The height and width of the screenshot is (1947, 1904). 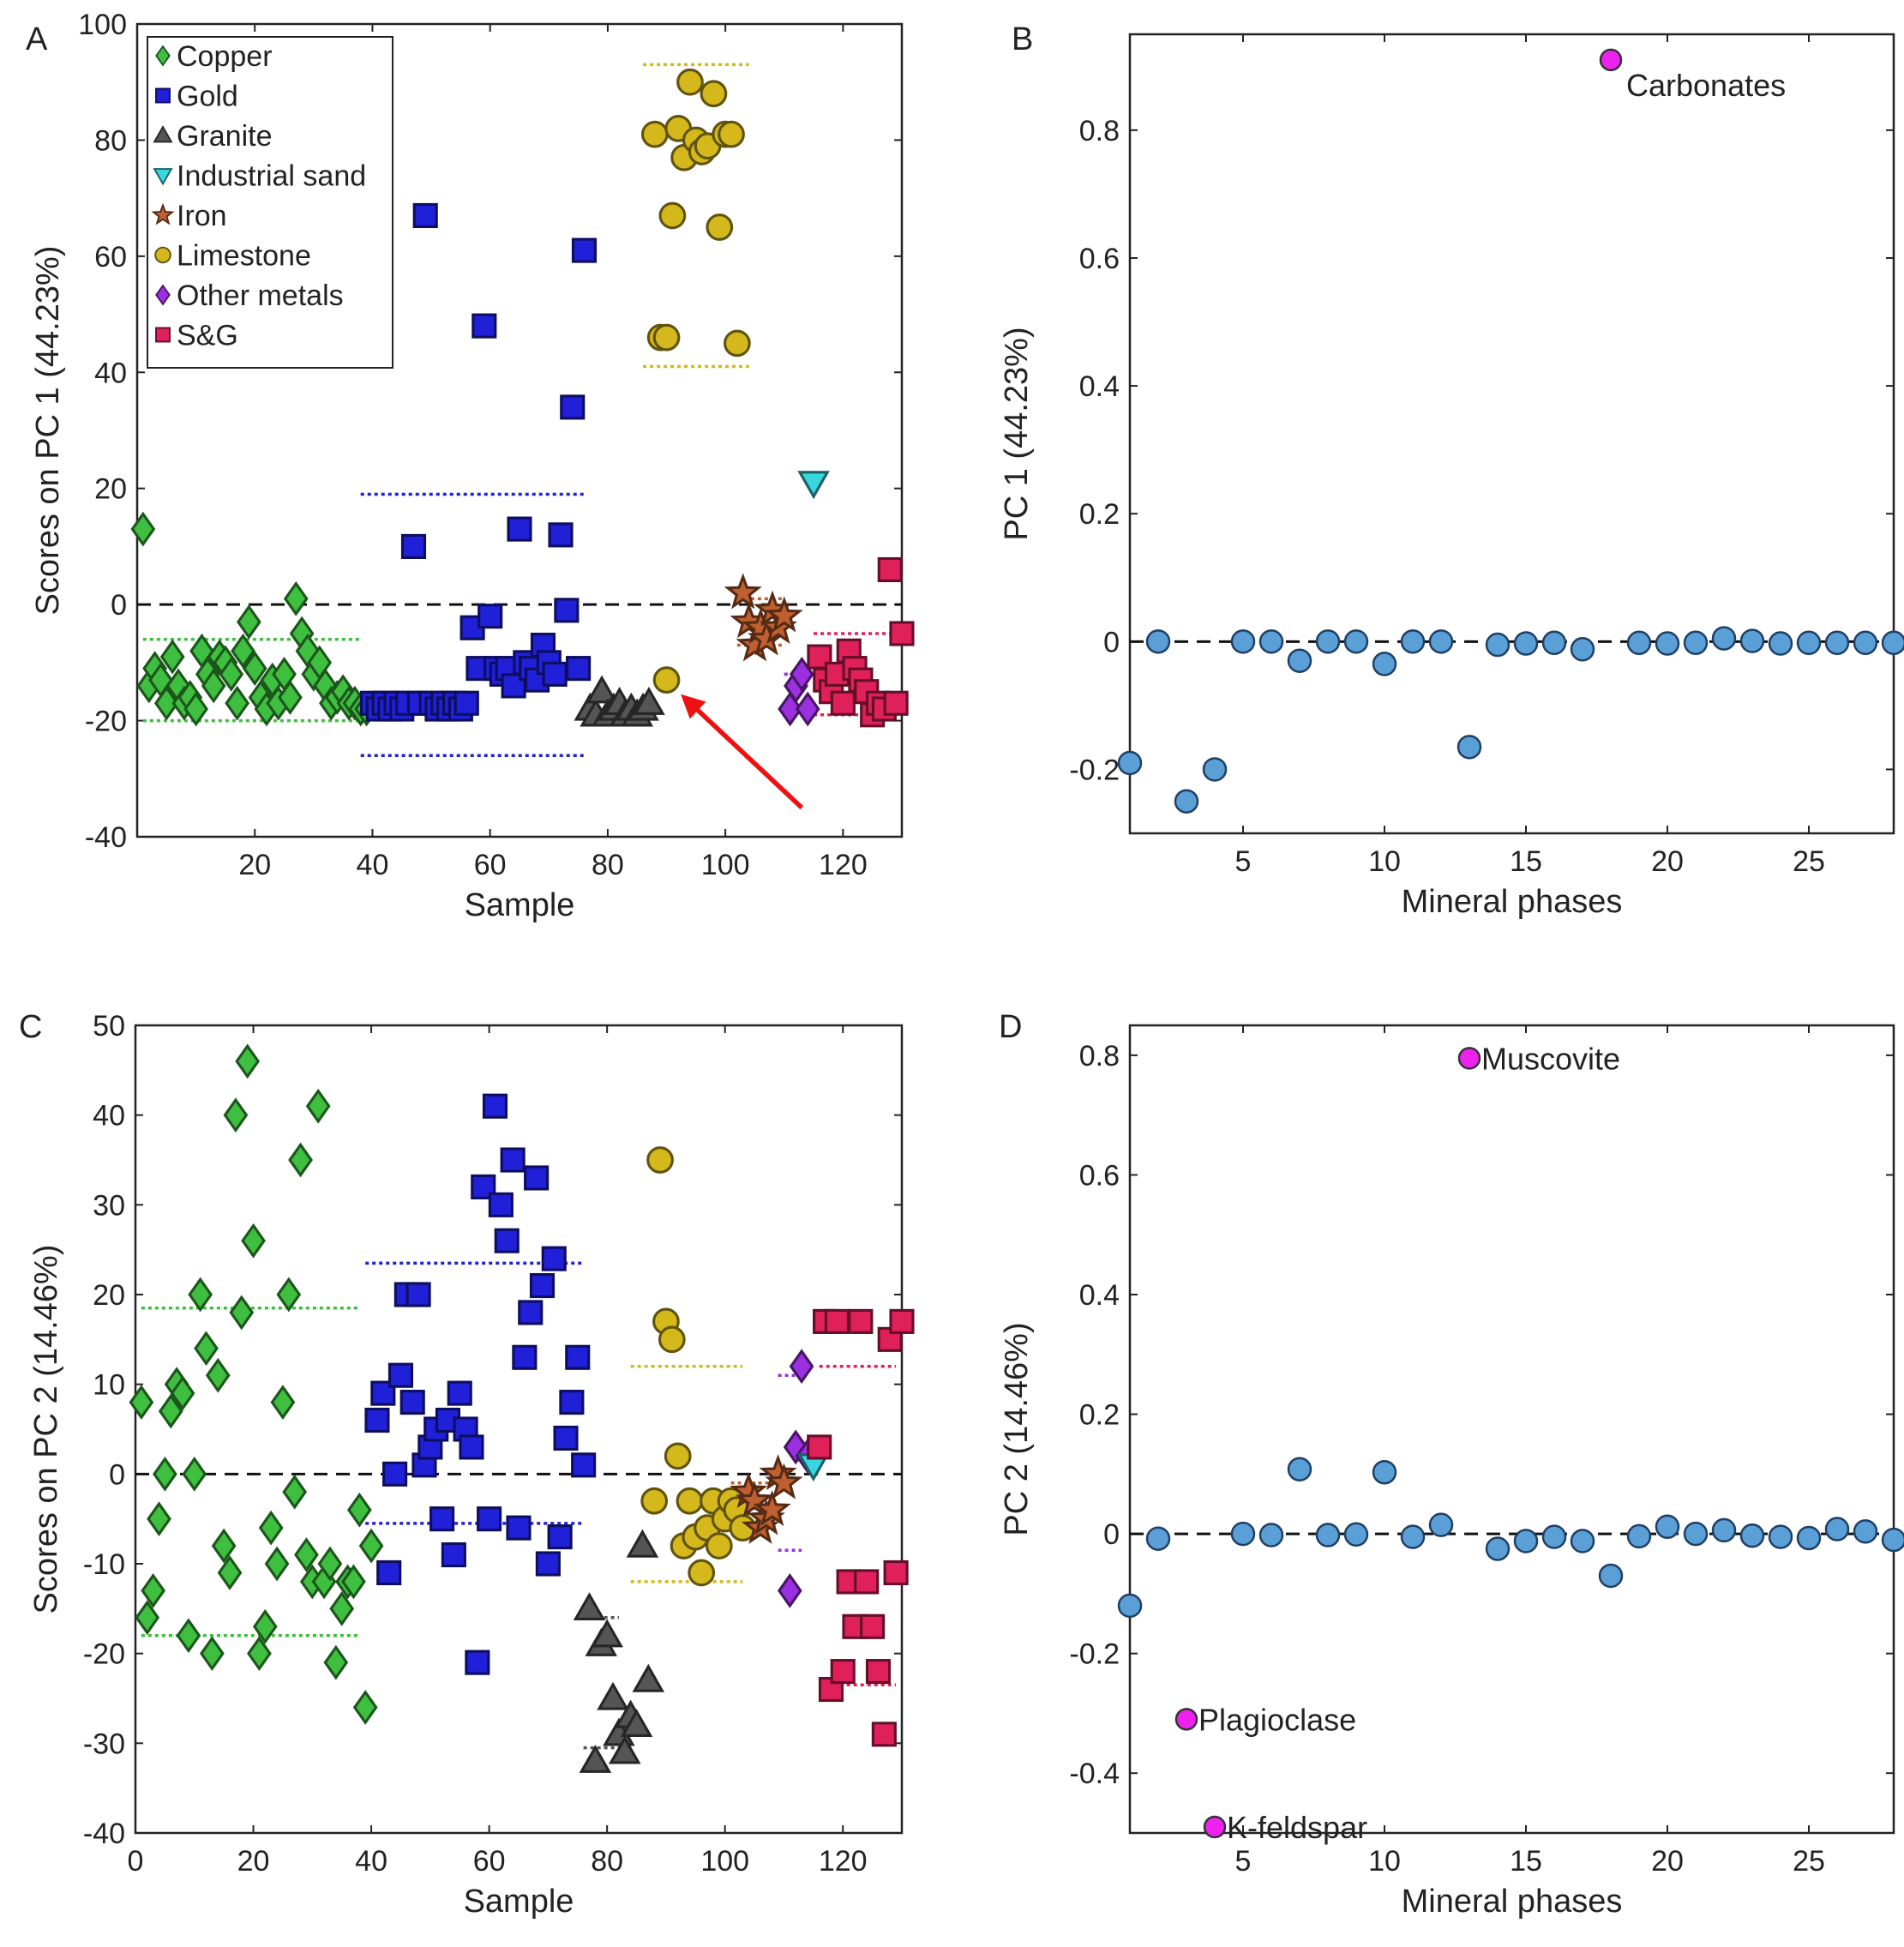 What do you see at coordinates (480, 1384) in the screenshot?
I see `panel-c-series-gold` at bounding box center [480, 1384].